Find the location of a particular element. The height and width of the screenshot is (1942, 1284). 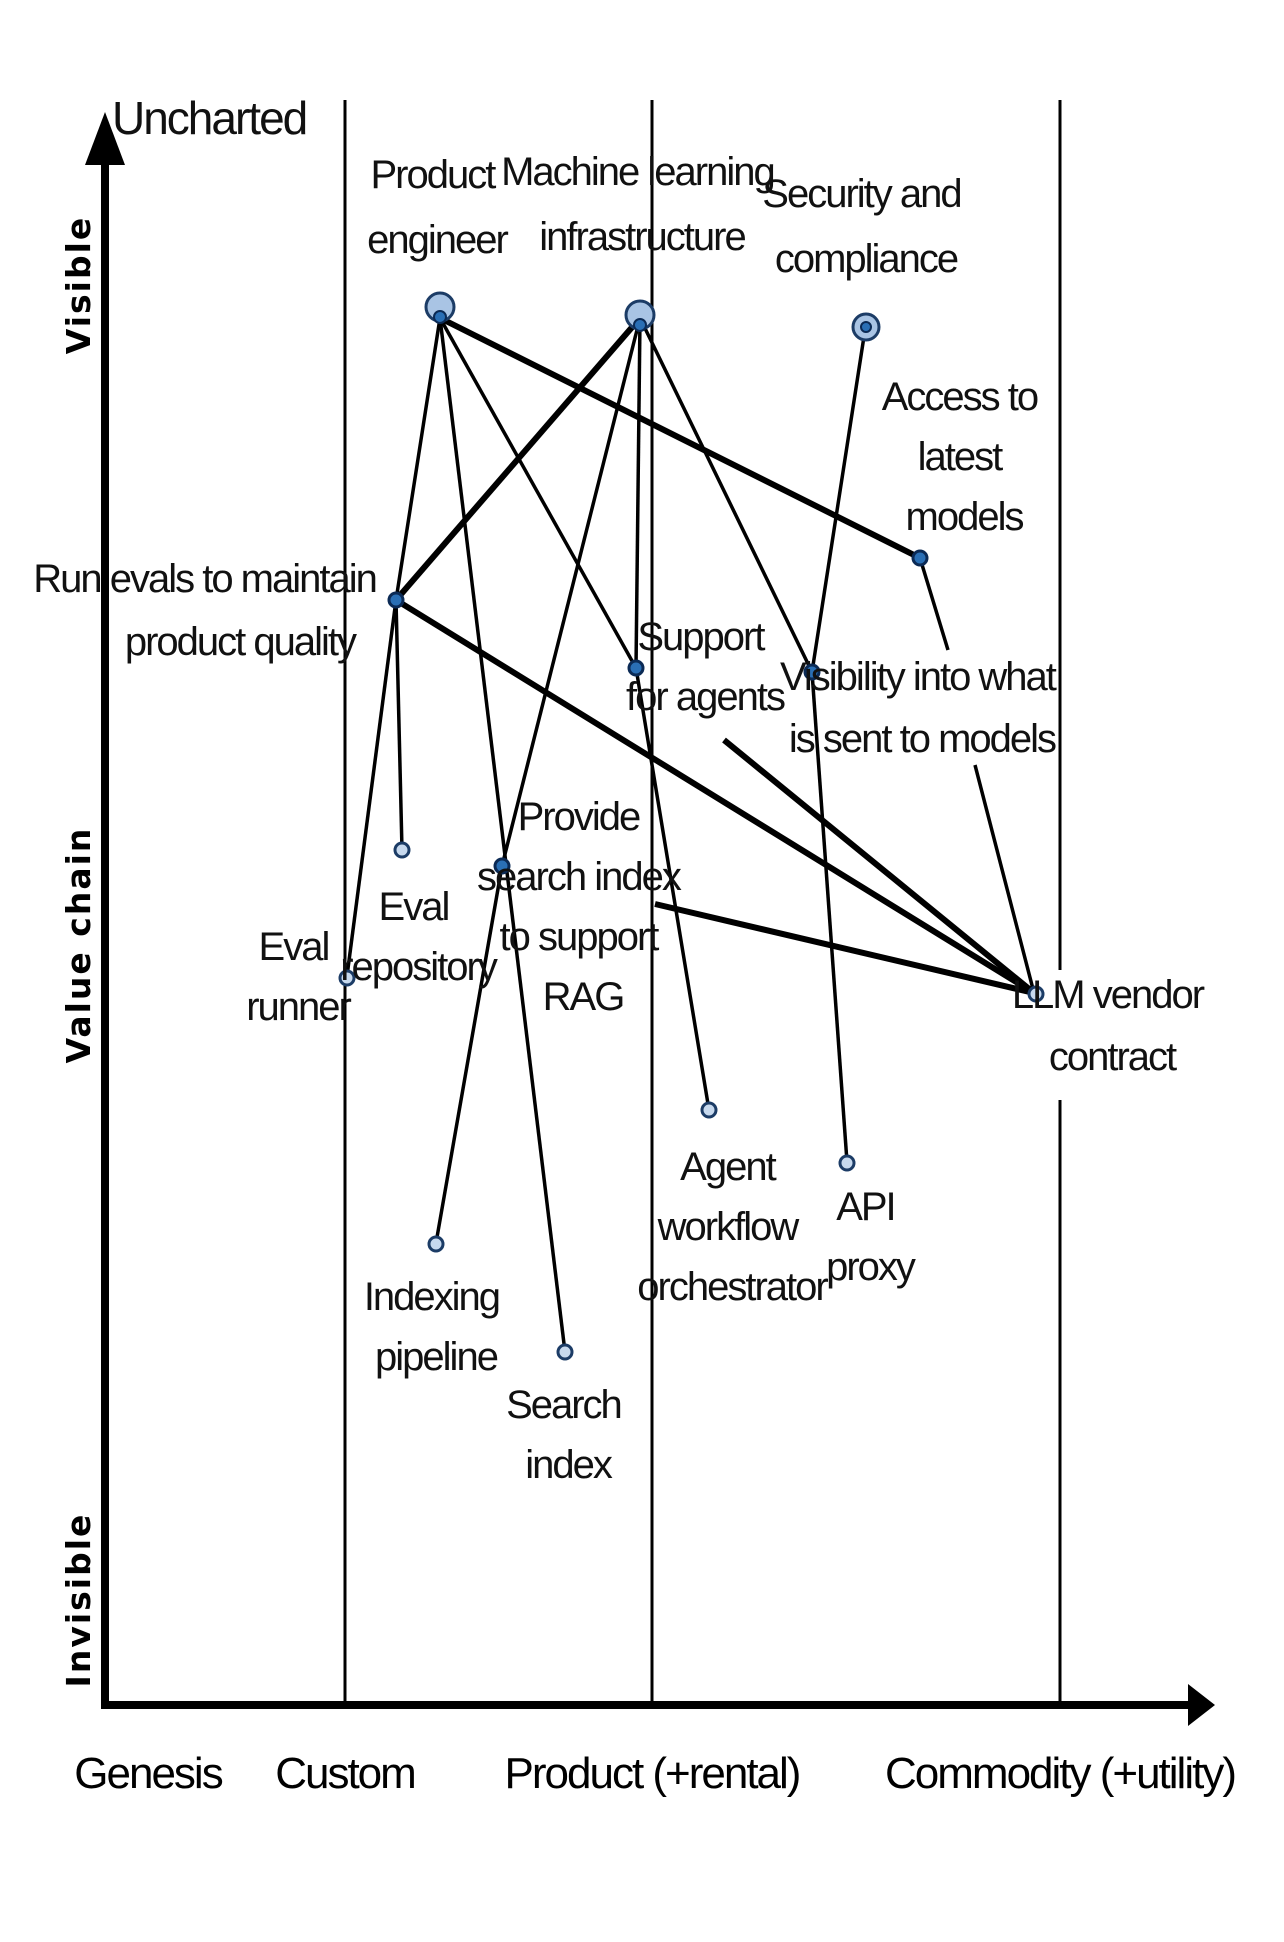

node-llm-vendor-contract is located at coordinates (1036, 994).